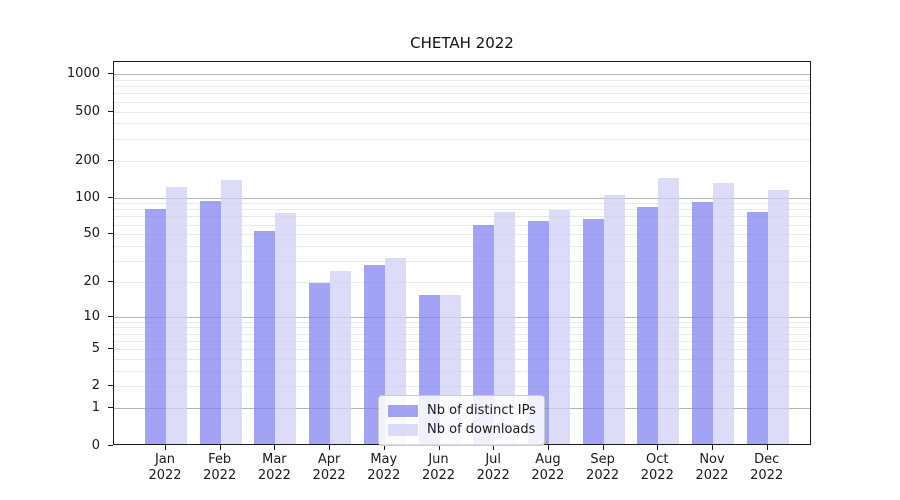  Describe the element at coordinates (461, 429) in the screenshot. I see `legend-item-downloads: Nb of downloads` at that location.